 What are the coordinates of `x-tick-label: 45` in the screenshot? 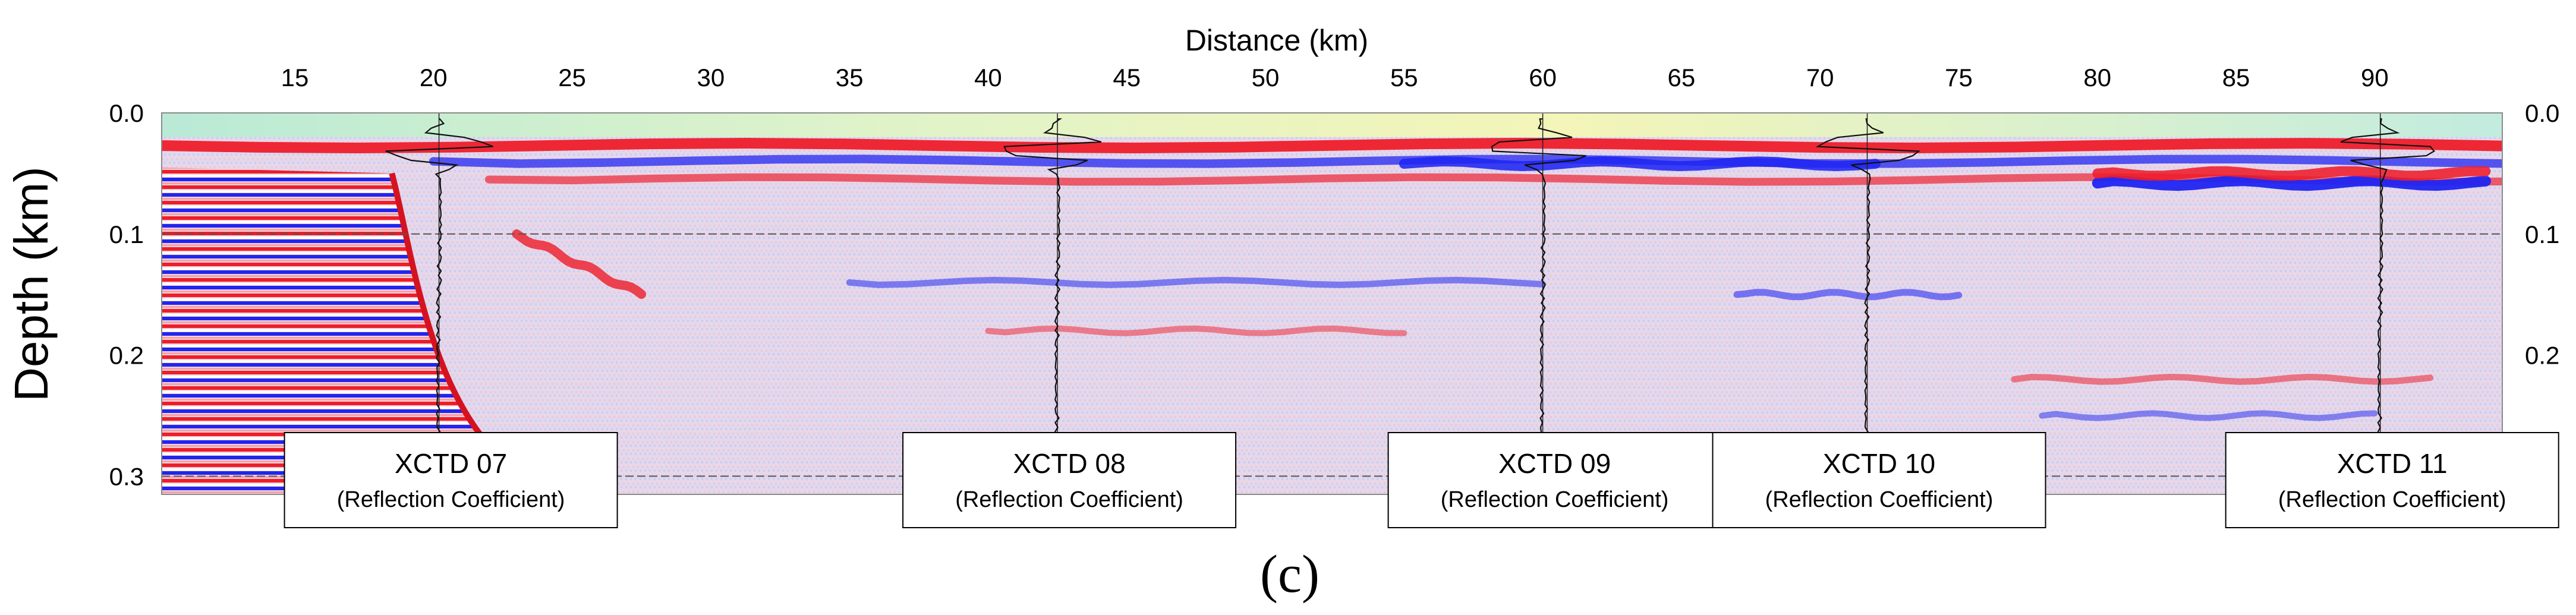 It's located at (1127, 78).